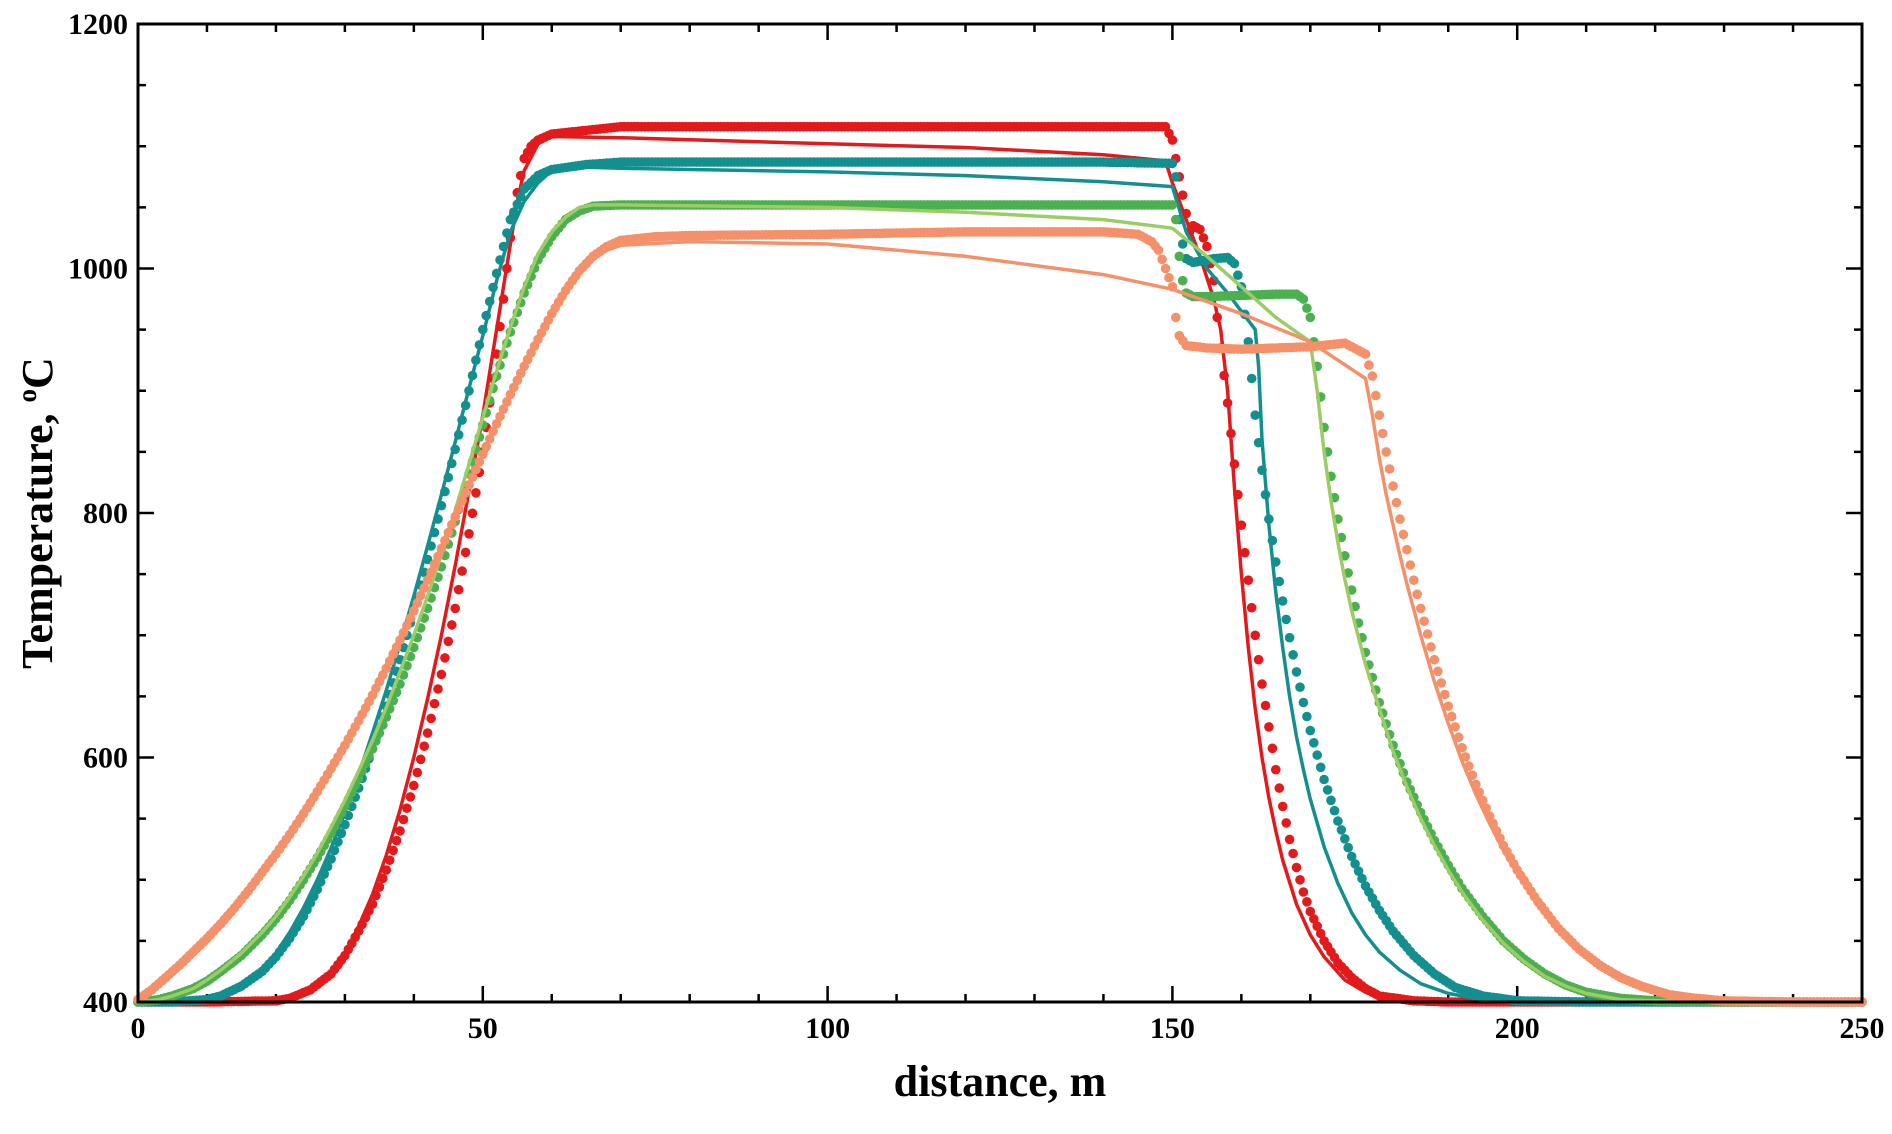 The width and height of the screenshot is (1892, 1134). Describe the element at coordinates (37, 535) in the screenshot. I see `y-axis-label-main: Temperature,` at that location.